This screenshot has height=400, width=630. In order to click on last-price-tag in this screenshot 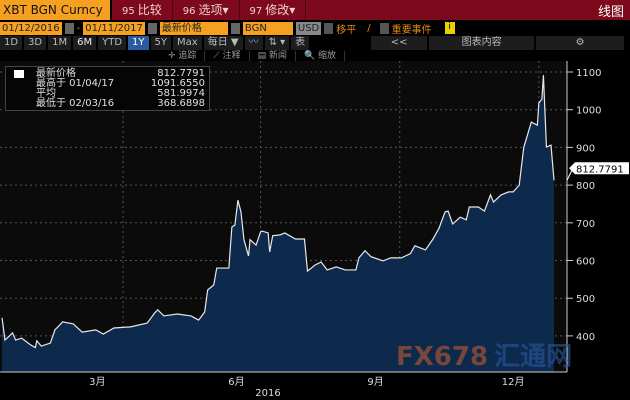, I will do `click(599, 168)`.